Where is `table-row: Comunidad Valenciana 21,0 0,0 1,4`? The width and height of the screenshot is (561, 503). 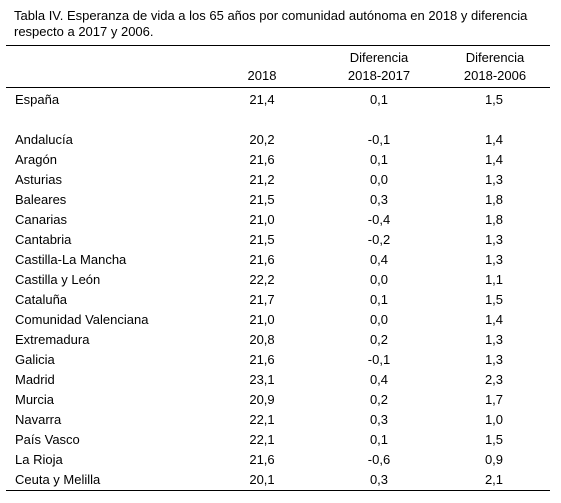
table-row: Comunidad Valenciana 21,0 0,0 1,4 is located at coordinates (280, 320).